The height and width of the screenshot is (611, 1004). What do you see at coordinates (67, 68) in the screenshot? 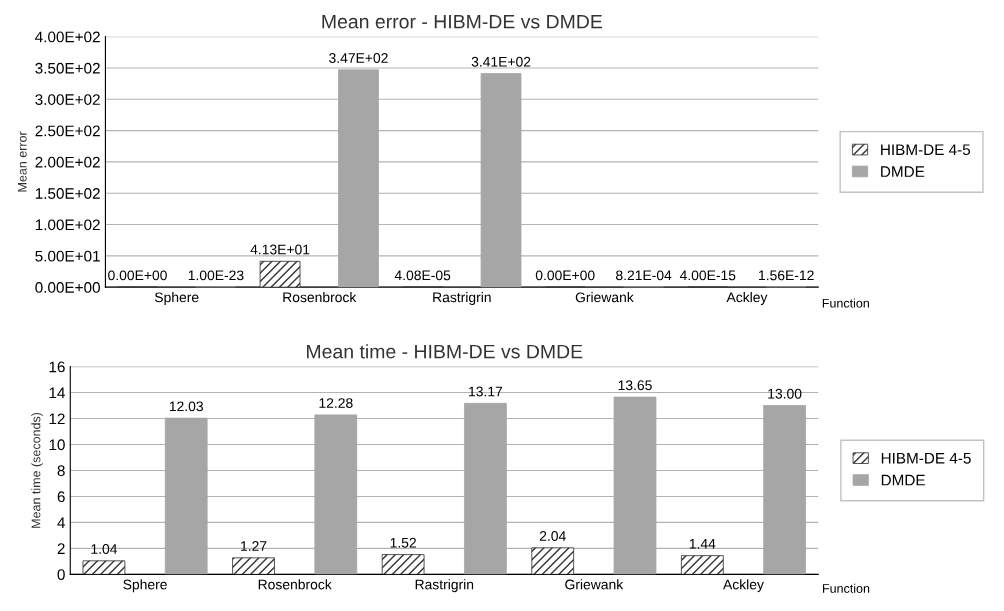
I see `y-tick-label: 3.50E+02` at bounding box center [67, 68].